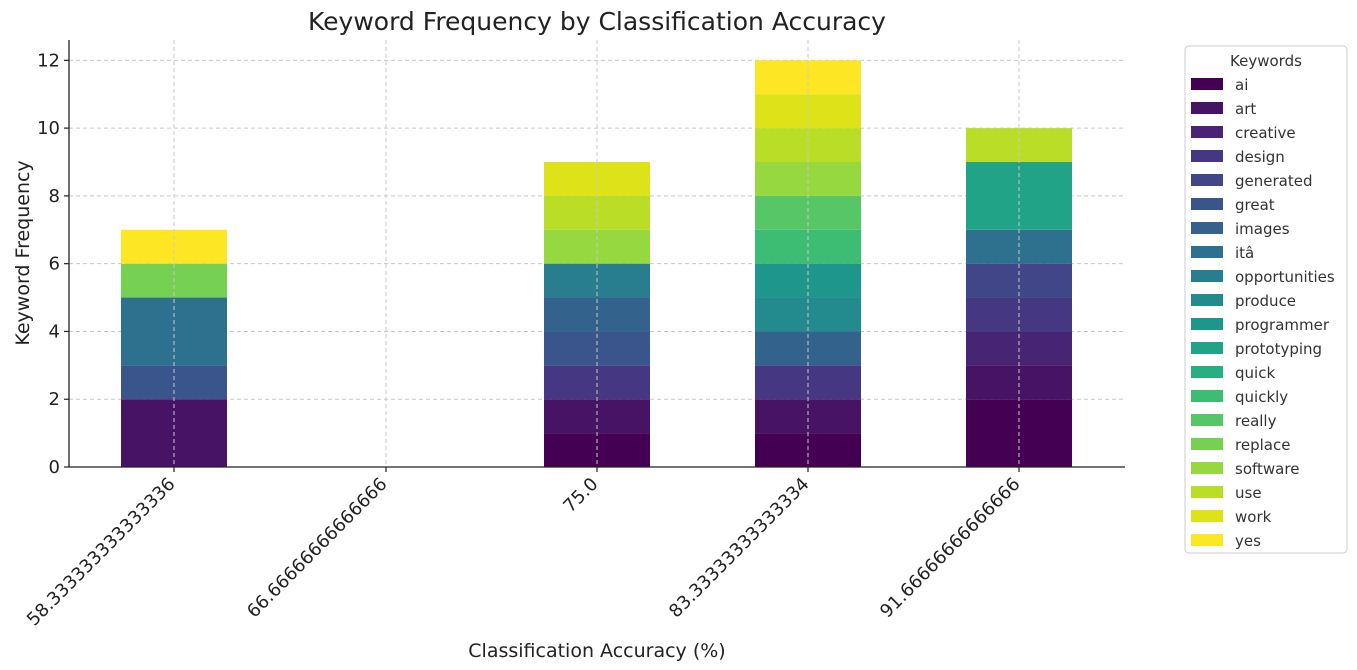 The height and width of the screenshot is (670, 1357). Describe the element at coordinates (1241, 85) in the screenshot. I see `legend-label-ai: ai` at that location.